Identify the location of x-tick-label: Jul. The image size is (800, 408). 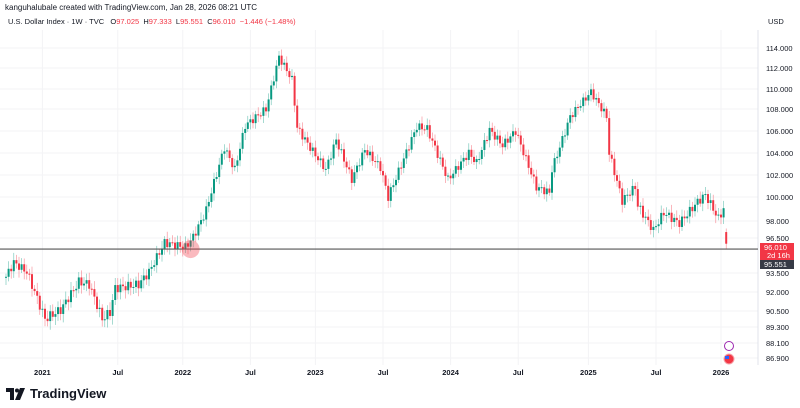
(656, 372).